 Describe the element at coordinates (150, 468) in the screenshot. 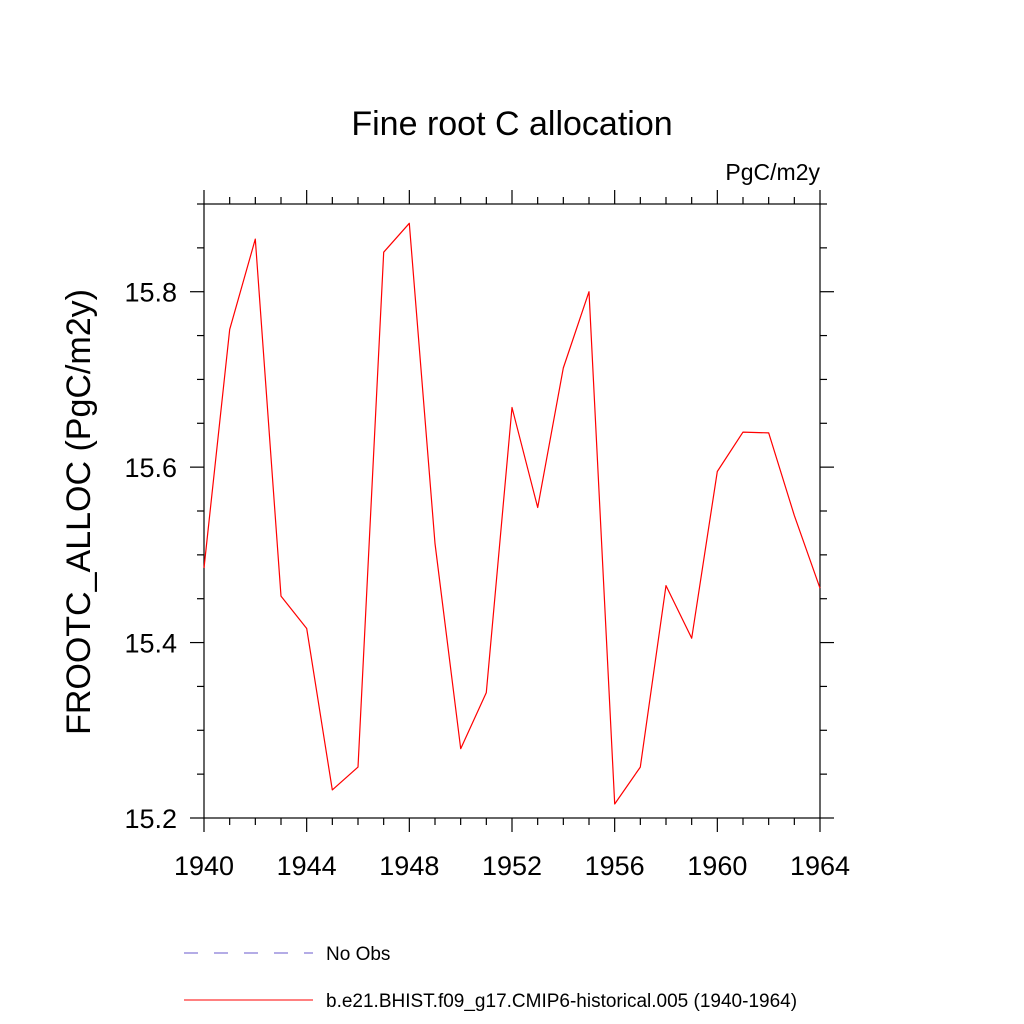

I see `y-tick-label: 15.6` at that location.